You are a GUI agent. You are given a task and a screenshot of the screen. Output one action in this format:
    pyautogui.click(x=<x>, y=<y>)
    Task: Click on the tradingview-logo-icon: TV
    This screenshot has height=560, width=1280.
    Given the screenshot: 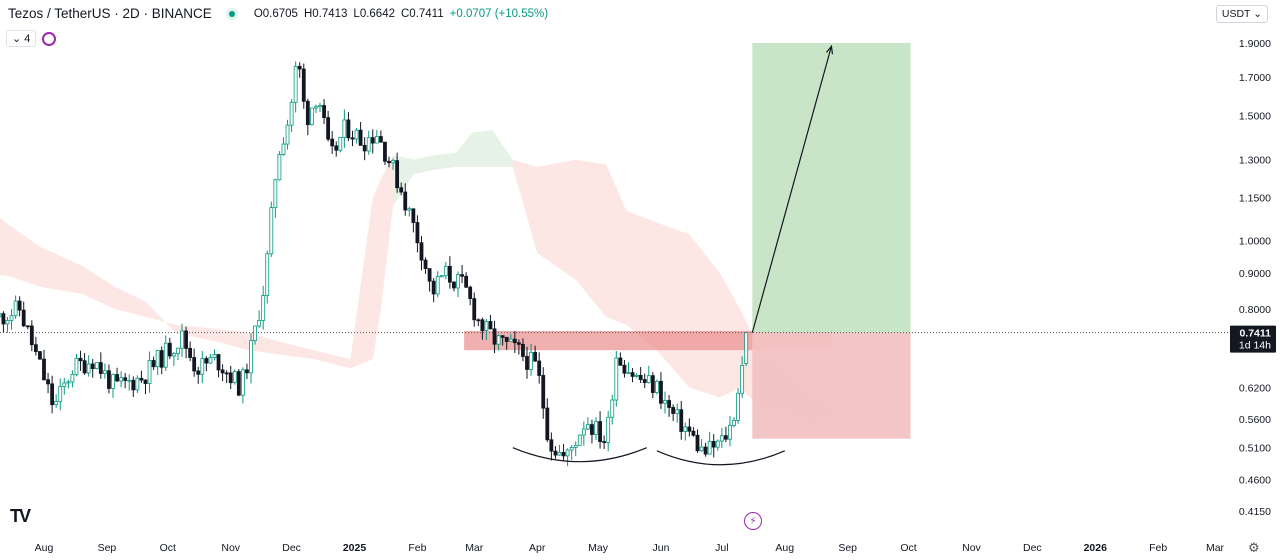 What is the action you would take?
    pyautogui.click(x=20, y=516)
    